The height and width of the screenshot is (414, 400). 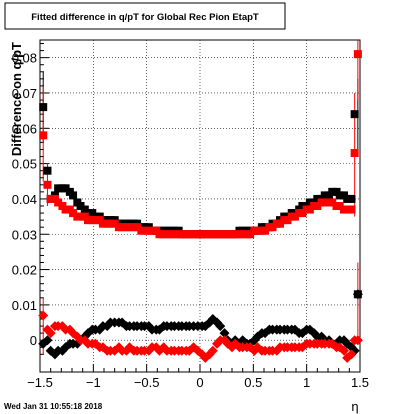 I want to click on y-tick-label: 0.04, so click(x=24, y=199).